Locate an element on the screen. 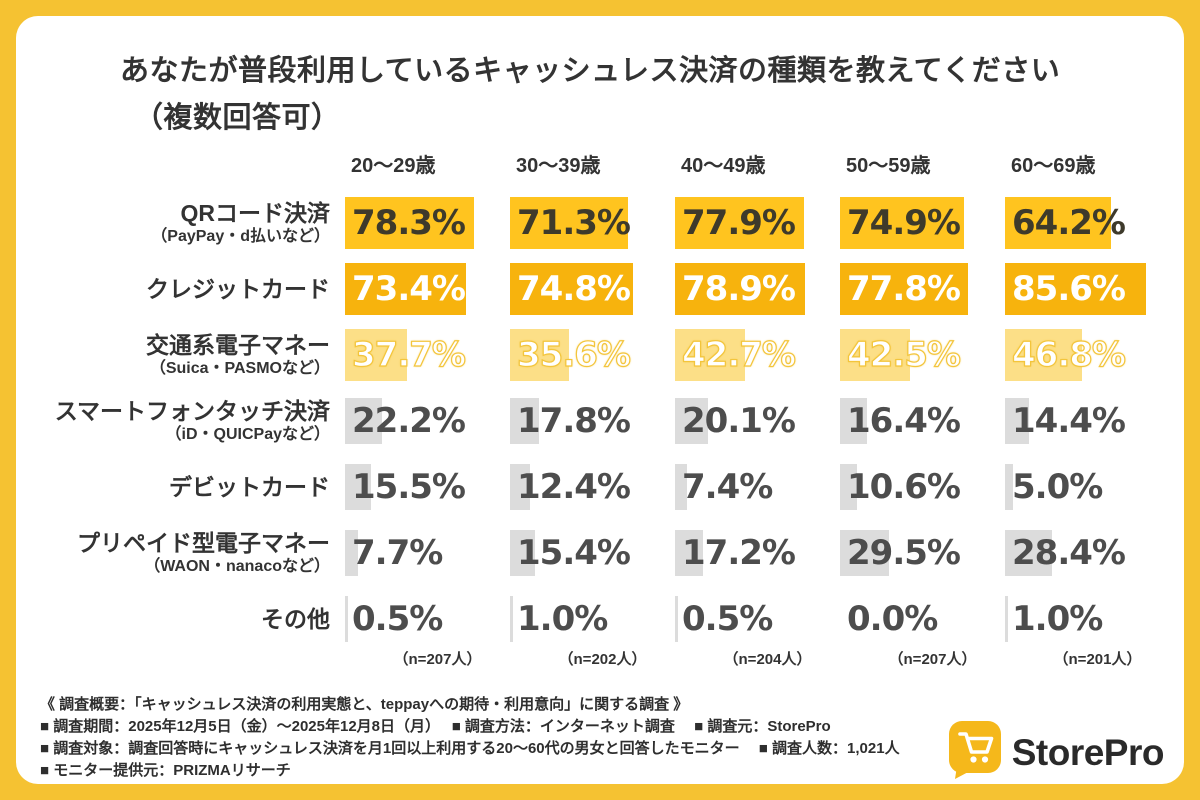 This screenshot has width=1200, height=800. bar-cell: 42.5% is located at coordinates (922, 355).